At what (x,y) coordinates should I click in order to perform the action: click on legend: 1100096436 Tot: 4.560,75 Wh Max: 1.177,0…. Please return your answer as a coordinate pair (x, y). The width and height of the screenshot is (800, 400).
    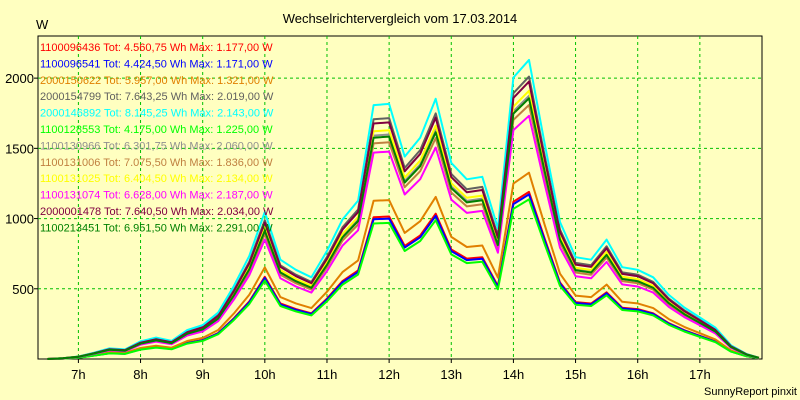
    Looking at the image, I should click on (157, 138).